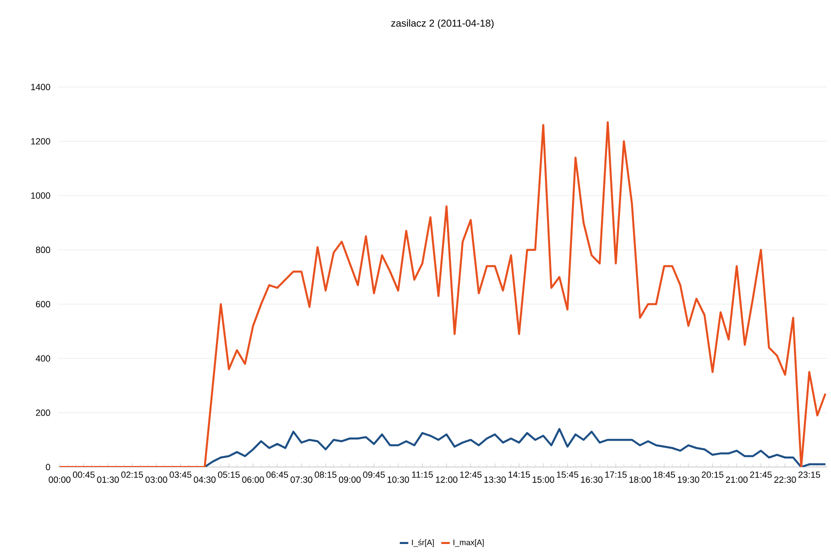 The width and height of the screenshot is (831, 560). Describe the element at coordinates (253, 479) in the screenshot. I see `x-tick-label: 06:00` at that location.